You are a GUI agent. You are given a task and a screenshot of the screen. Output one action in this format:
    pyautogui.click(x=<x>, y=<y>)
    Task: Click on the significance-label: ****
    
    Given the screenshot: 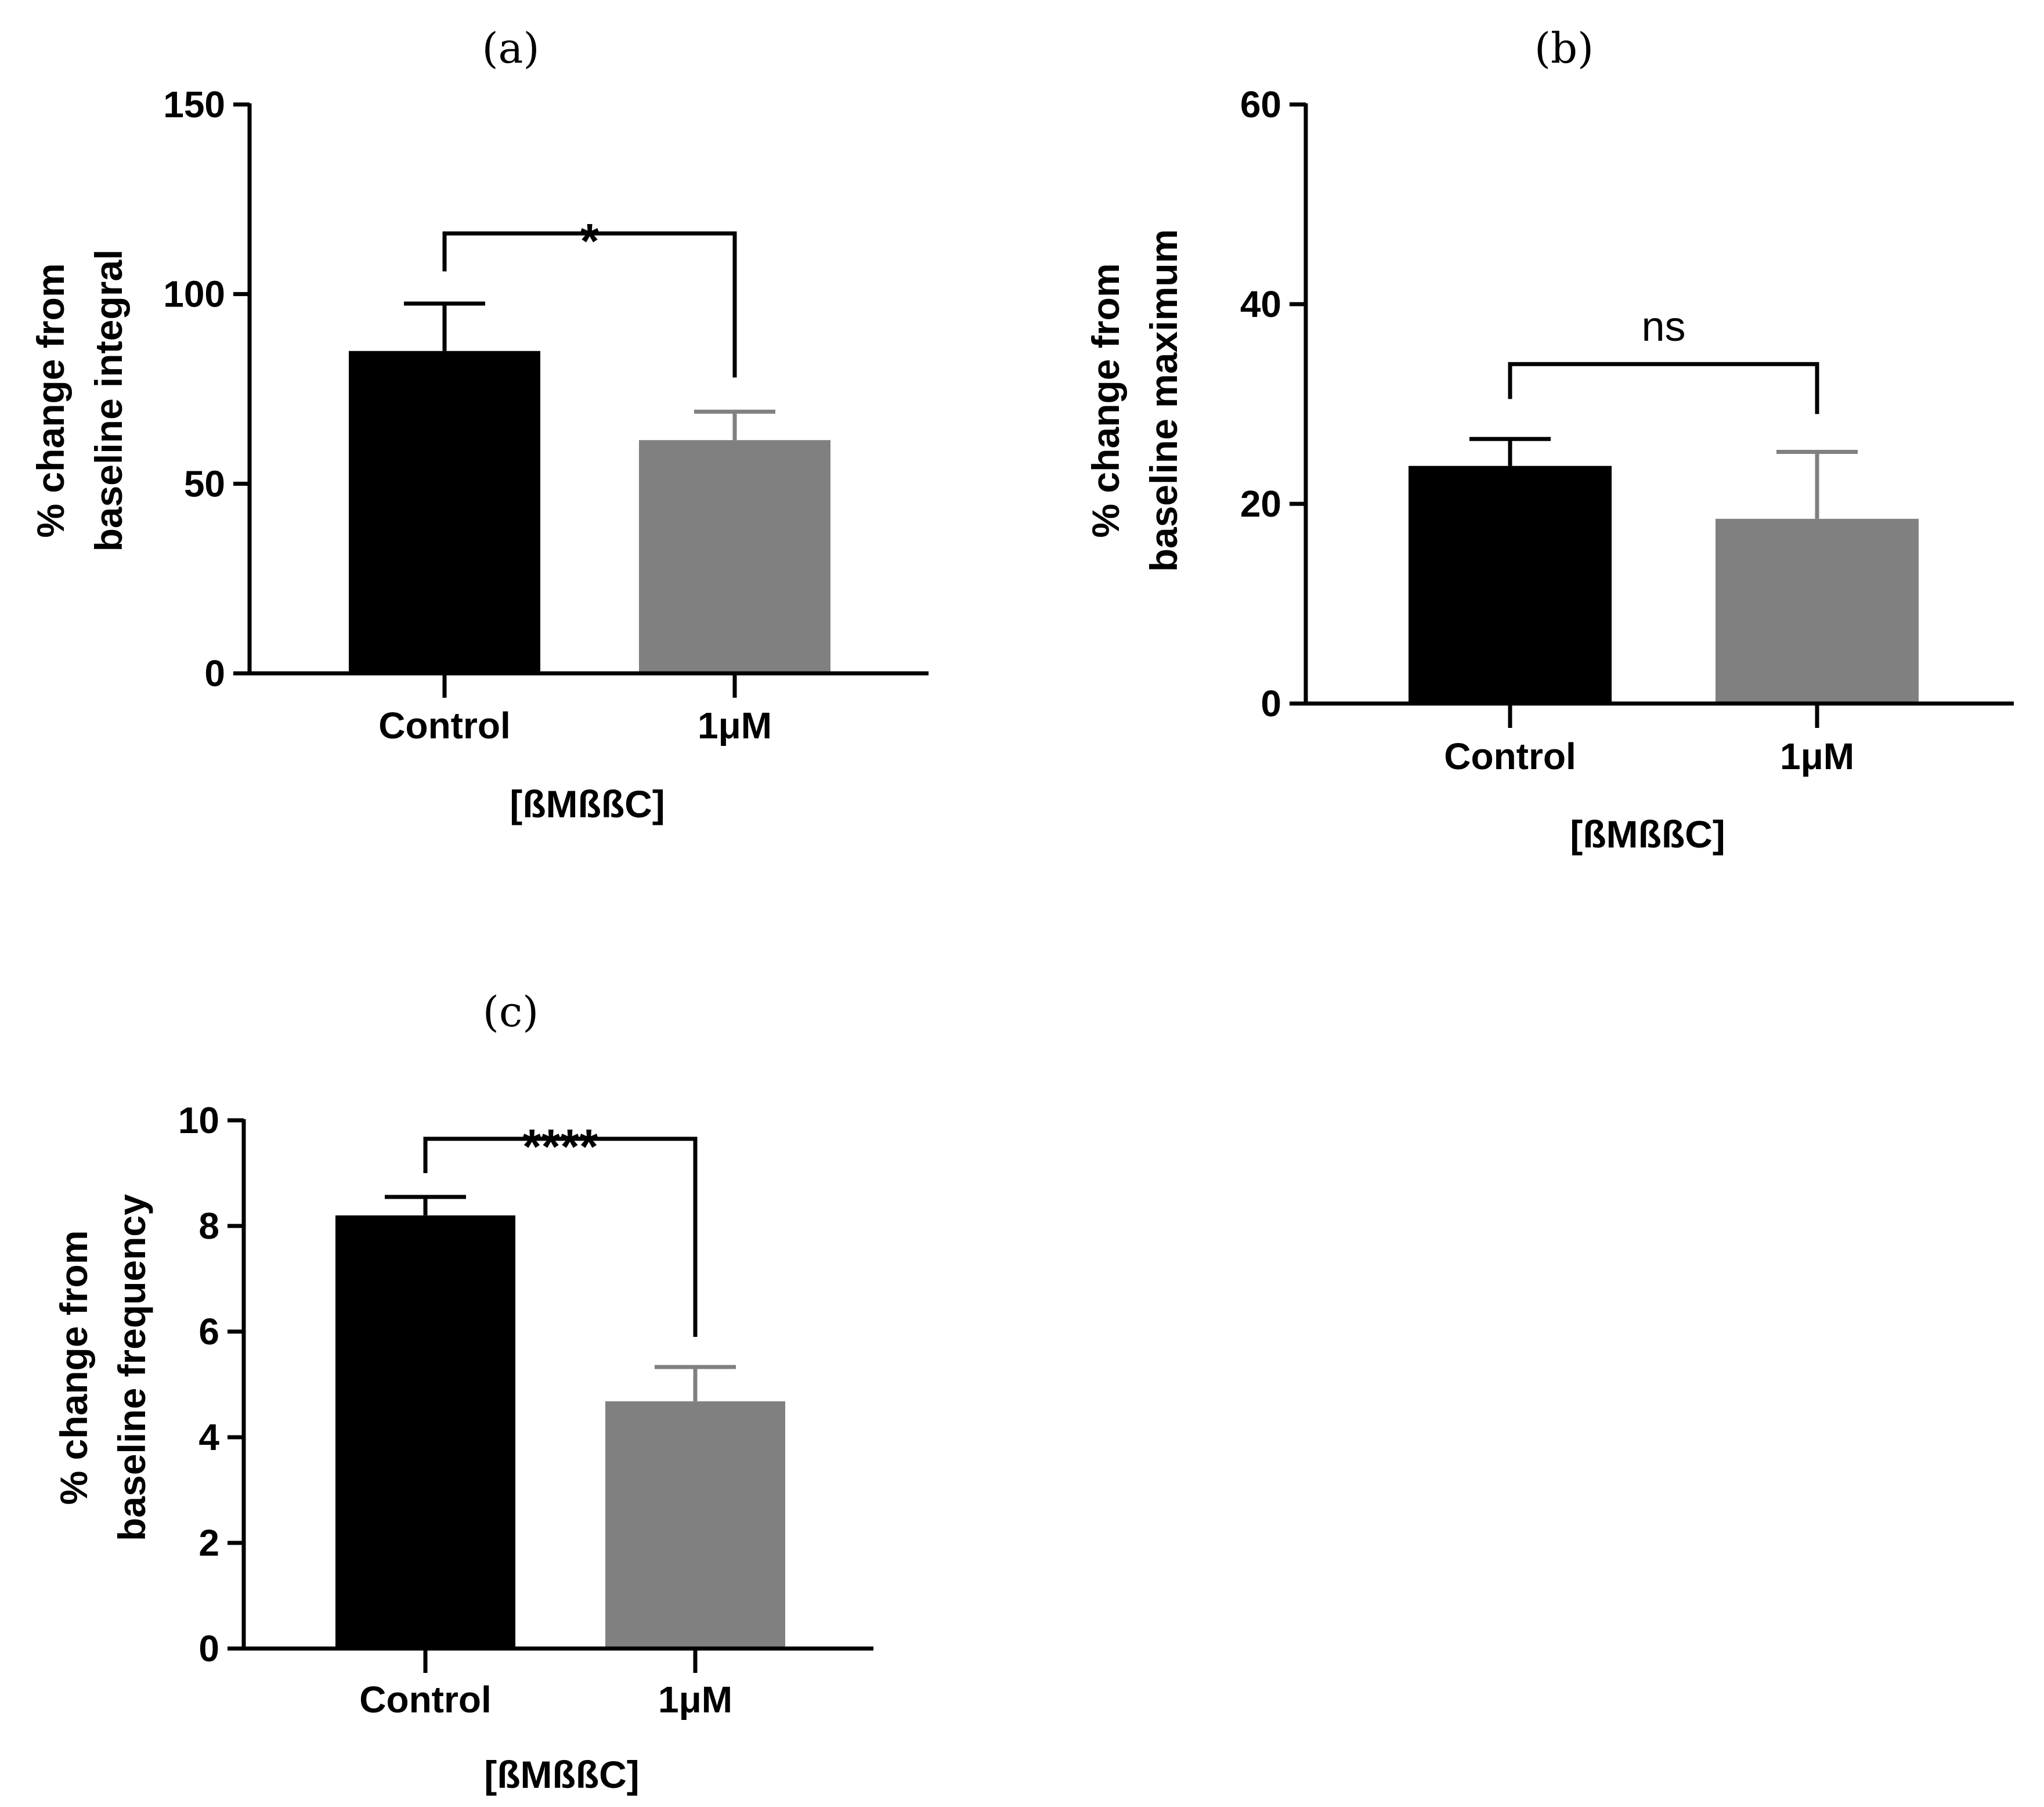 What is the action you would take?
    pyautogui.click(x=560, y=1146)
    